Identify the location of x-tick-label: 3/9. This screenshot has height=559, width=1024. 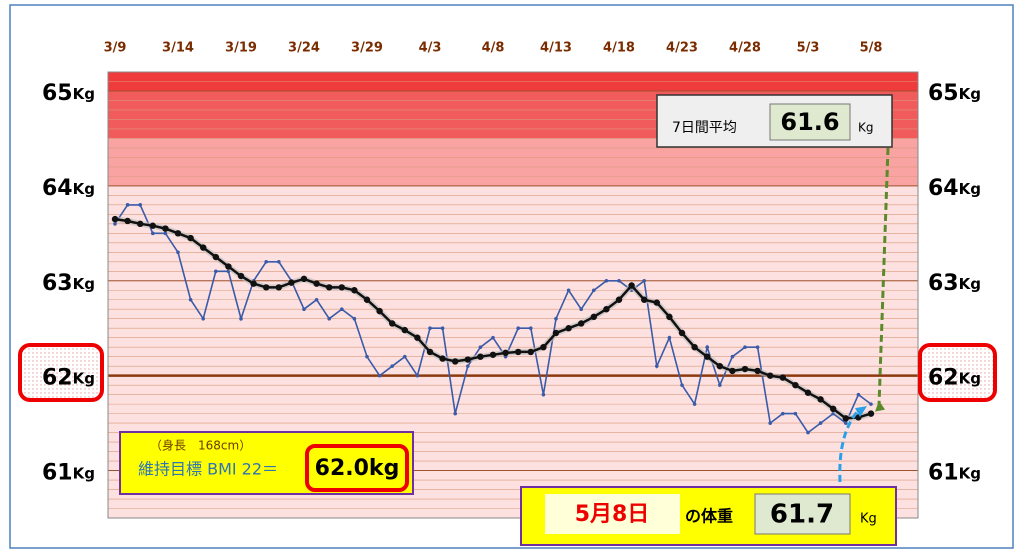
(115, 48).